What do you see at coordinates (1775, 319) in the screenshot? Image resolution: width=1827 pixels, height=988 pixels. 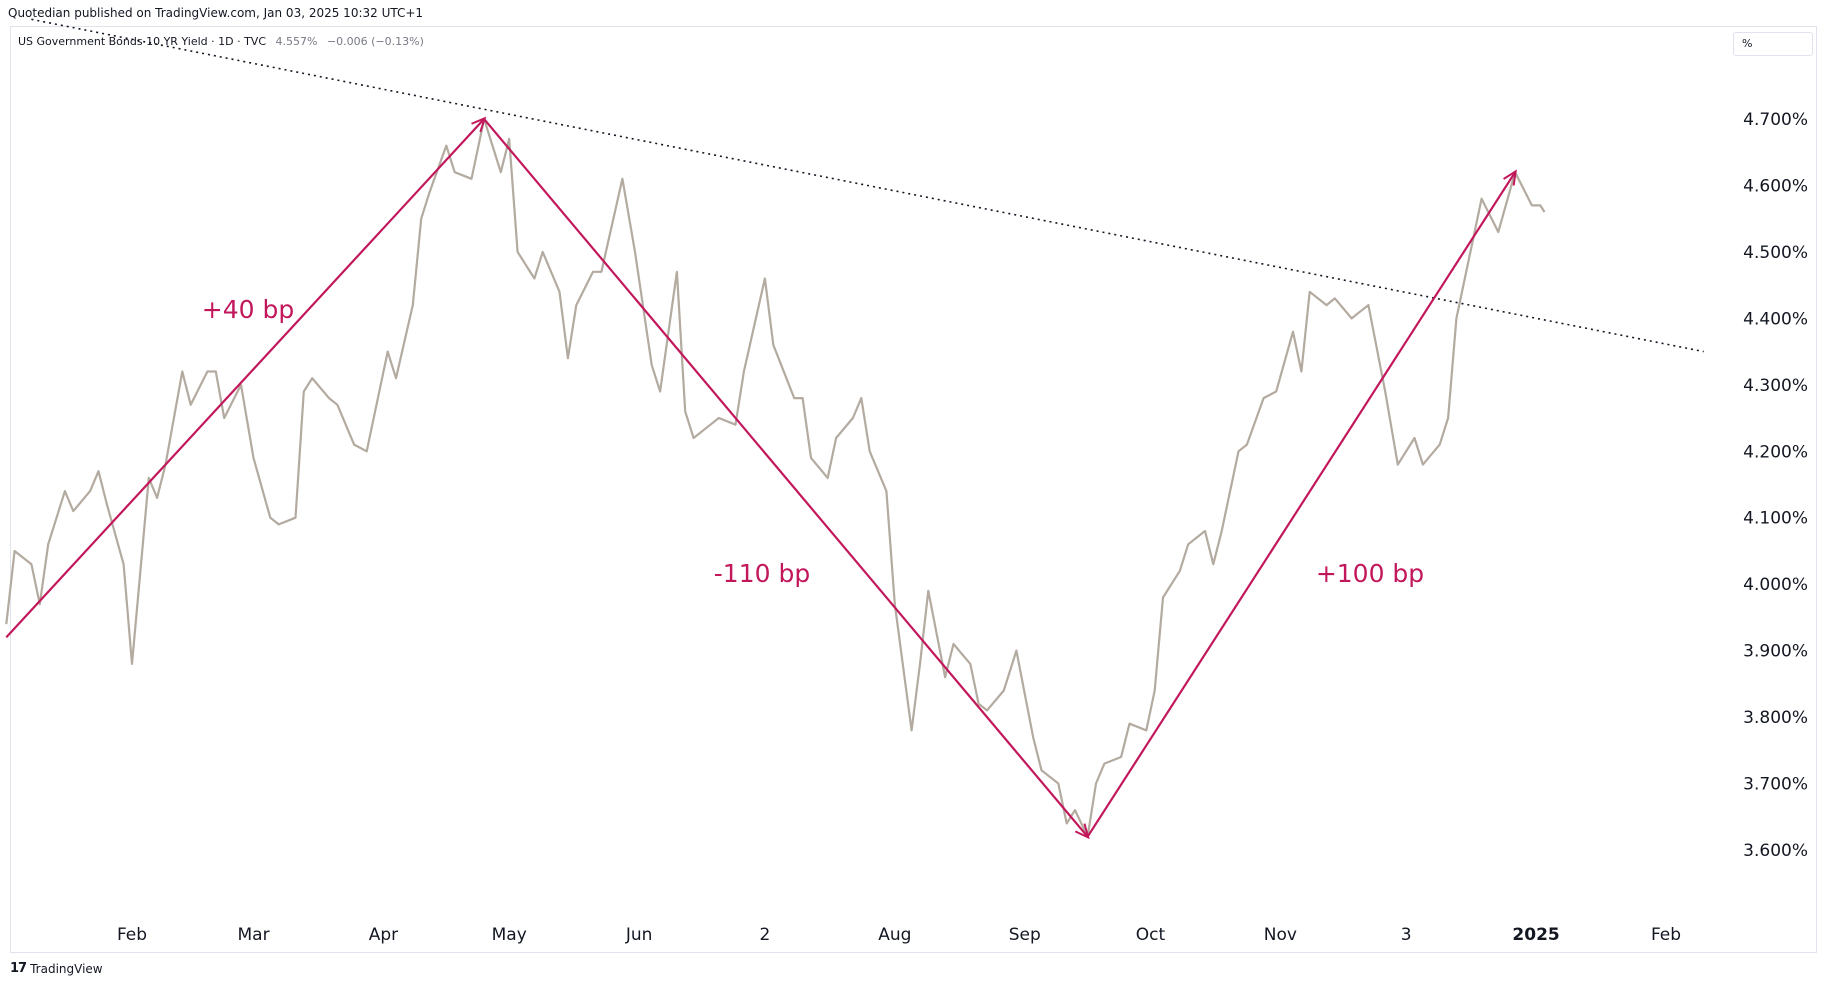 I see `y-tick-label: 4.400%` at bounding box center [1775, 319].